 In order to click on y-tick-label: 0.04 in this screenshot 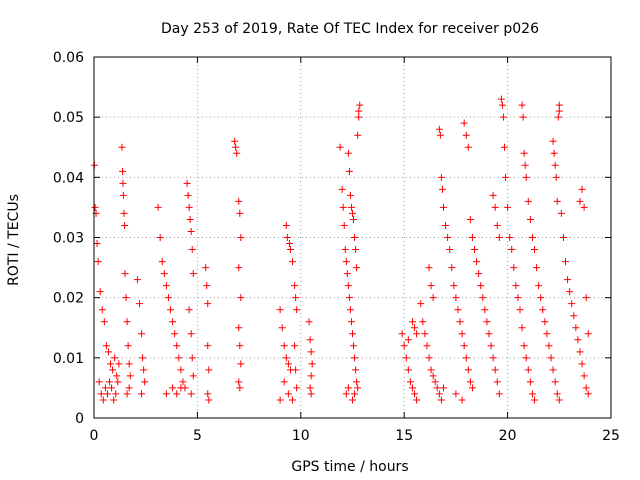, I will do `click(68, 178)`.